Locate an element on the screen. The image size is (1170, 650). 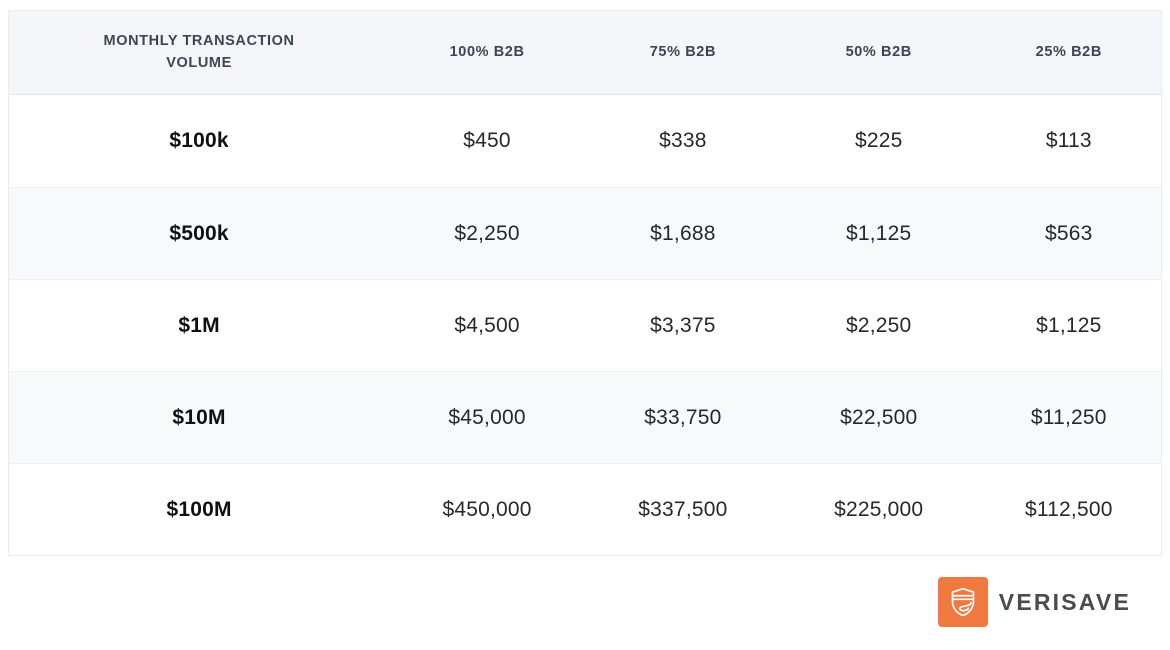
column-header-label: MONTHLY TRANSACTION VOLUME is located at coordinates (199, 52).